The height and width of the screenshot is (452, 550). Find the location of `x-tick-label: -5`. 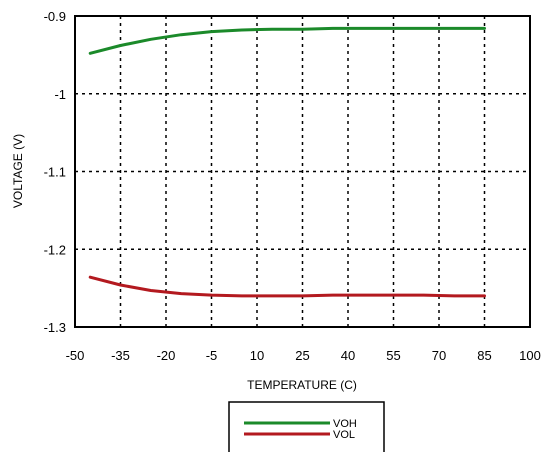

x-tick-label: -5 is located at coordinates (212, 355).